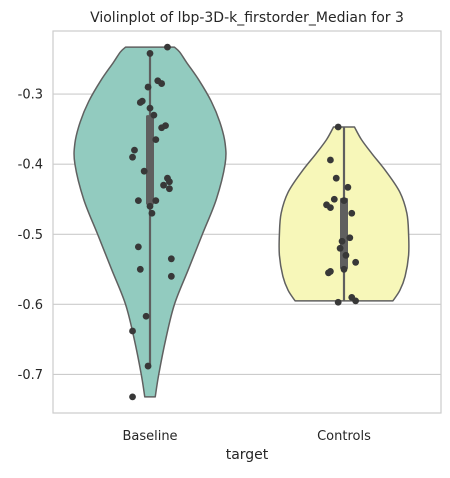 The height and width of the screenshot is (478, 450). What do you see at coordinates (247, 455) in the screenshot?
I see `x-axis-label: target` at bounding box center [247, 455].